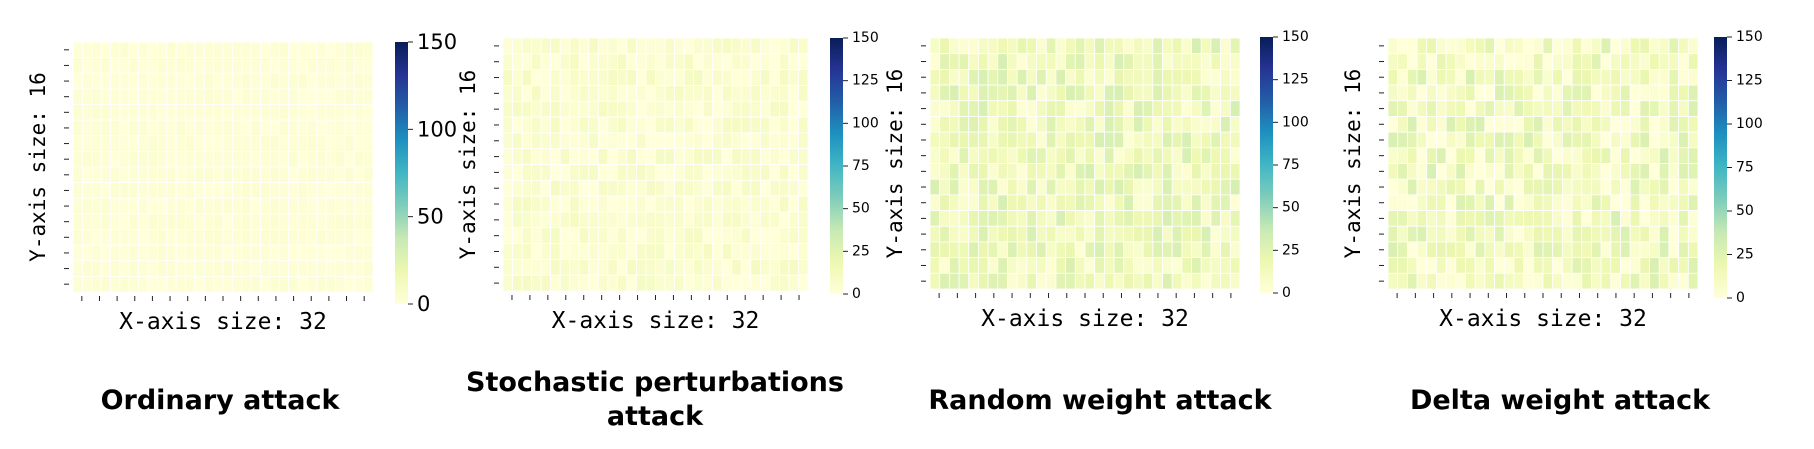  I want to click on caption-ordinary-attack: Ordinary attack, so click(220, 400).